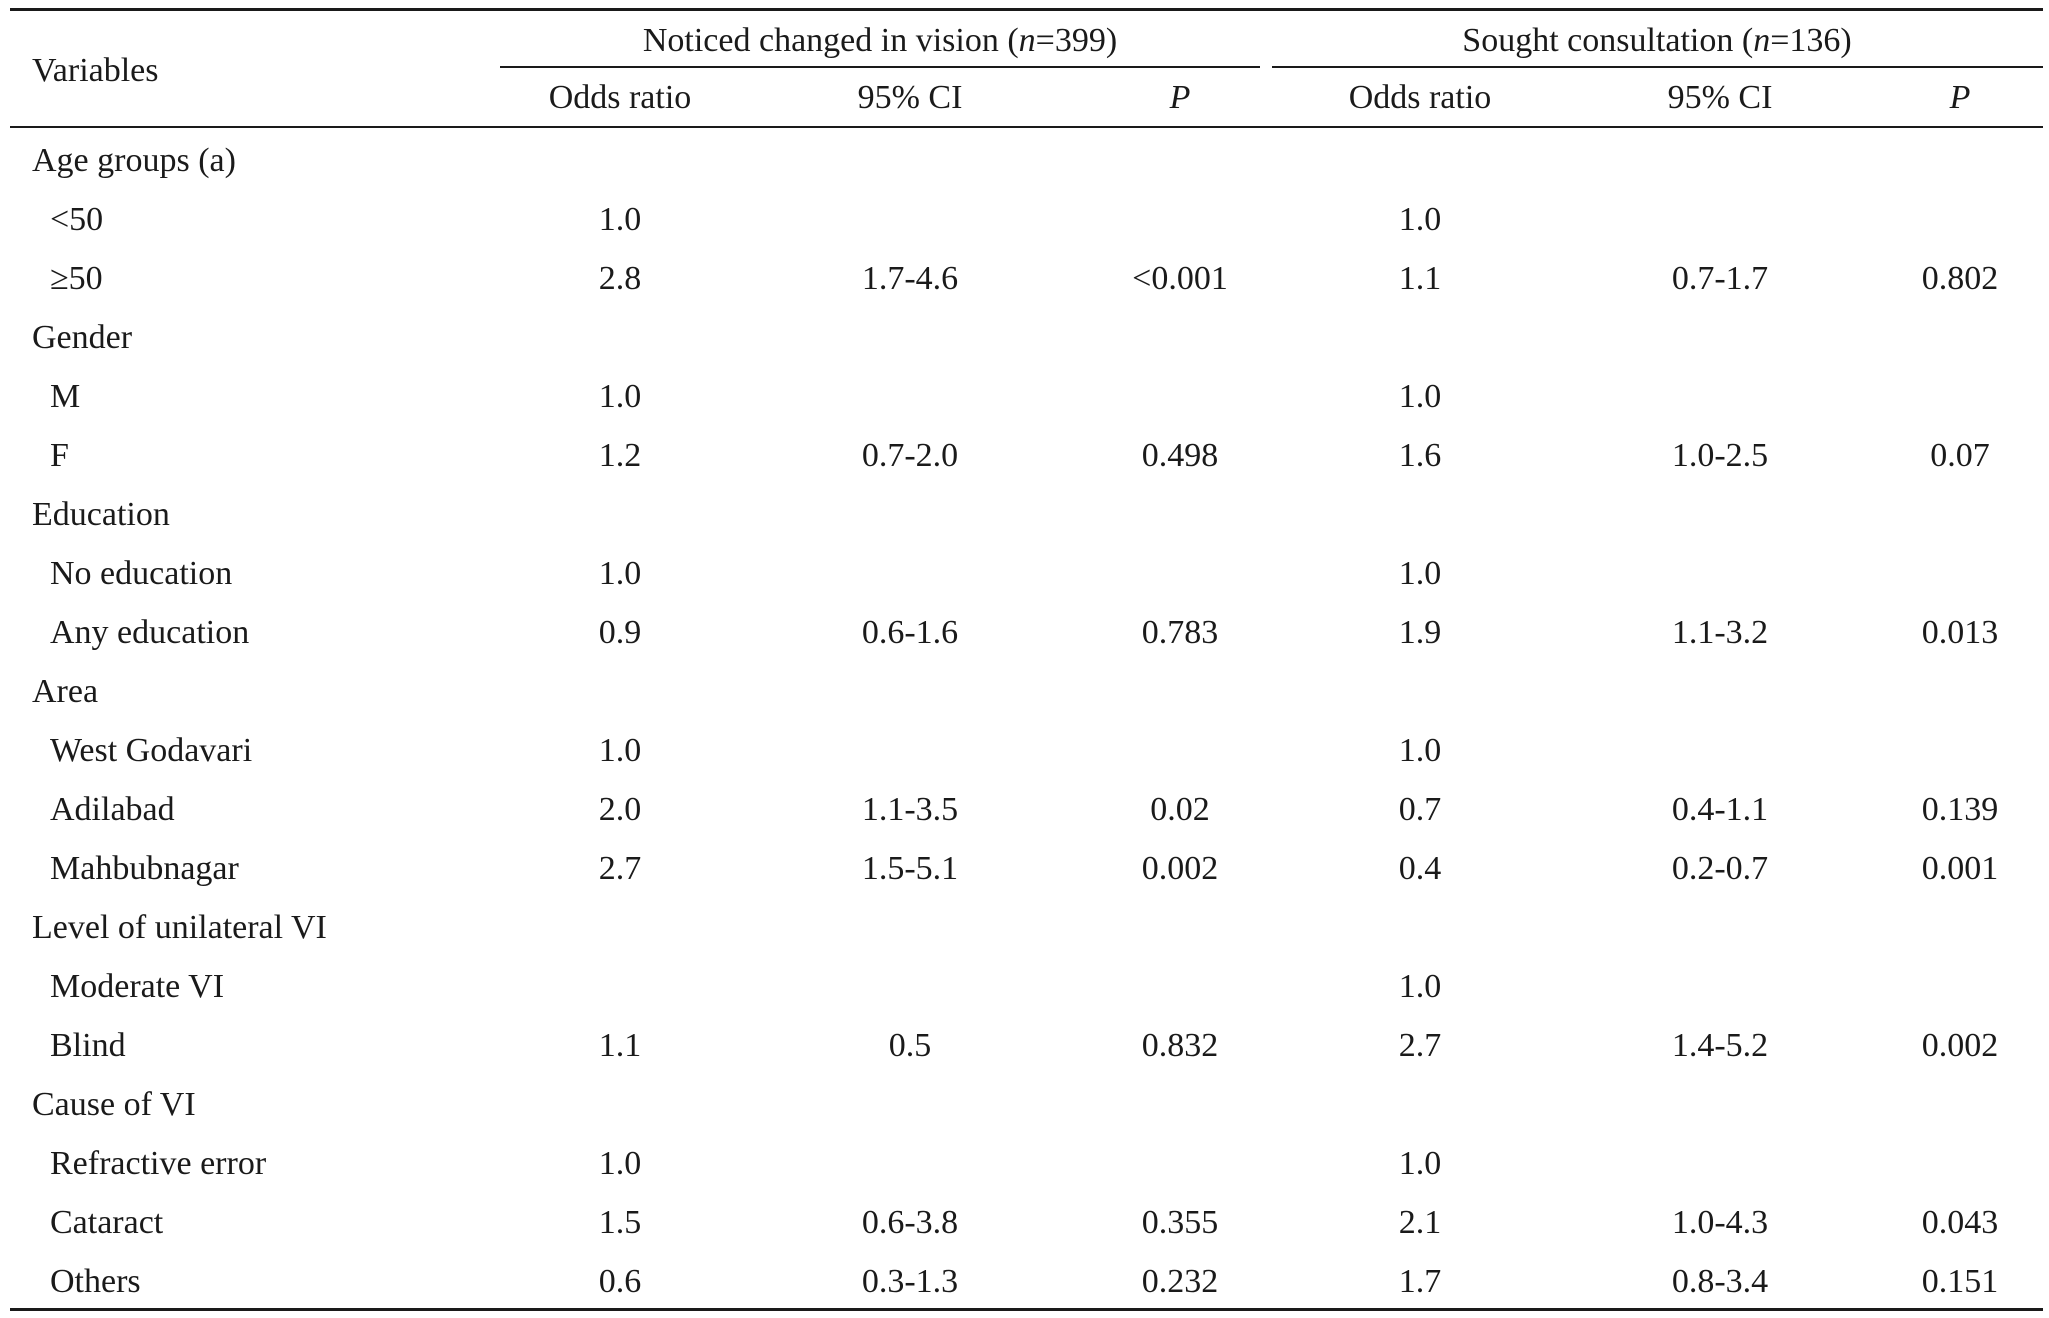  What do you see at coordinates (1180, 868) in the screenshot?
I see `cell-p1: 0.002` at bounding box center [1180, 868].